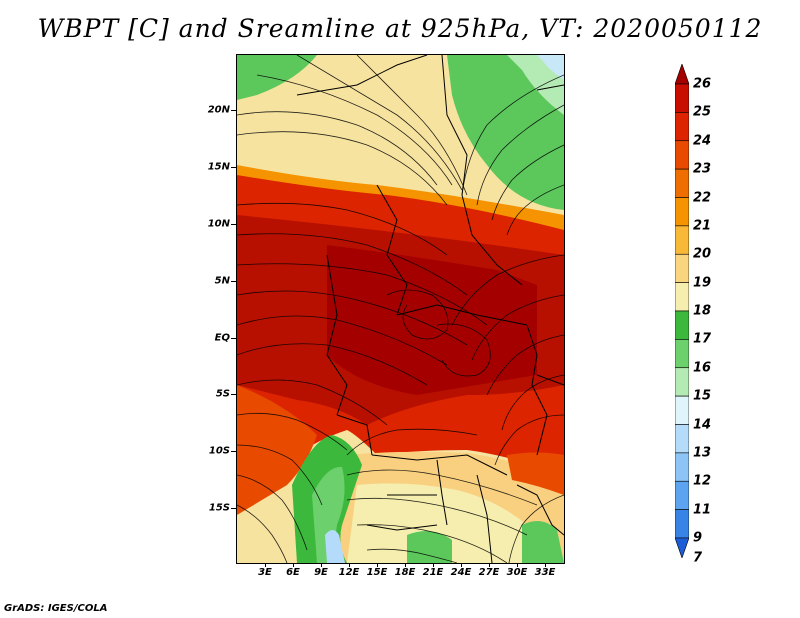 This screenshot has width=800, height=618. I want to click on lon-label: 21E, so click(433, 572).